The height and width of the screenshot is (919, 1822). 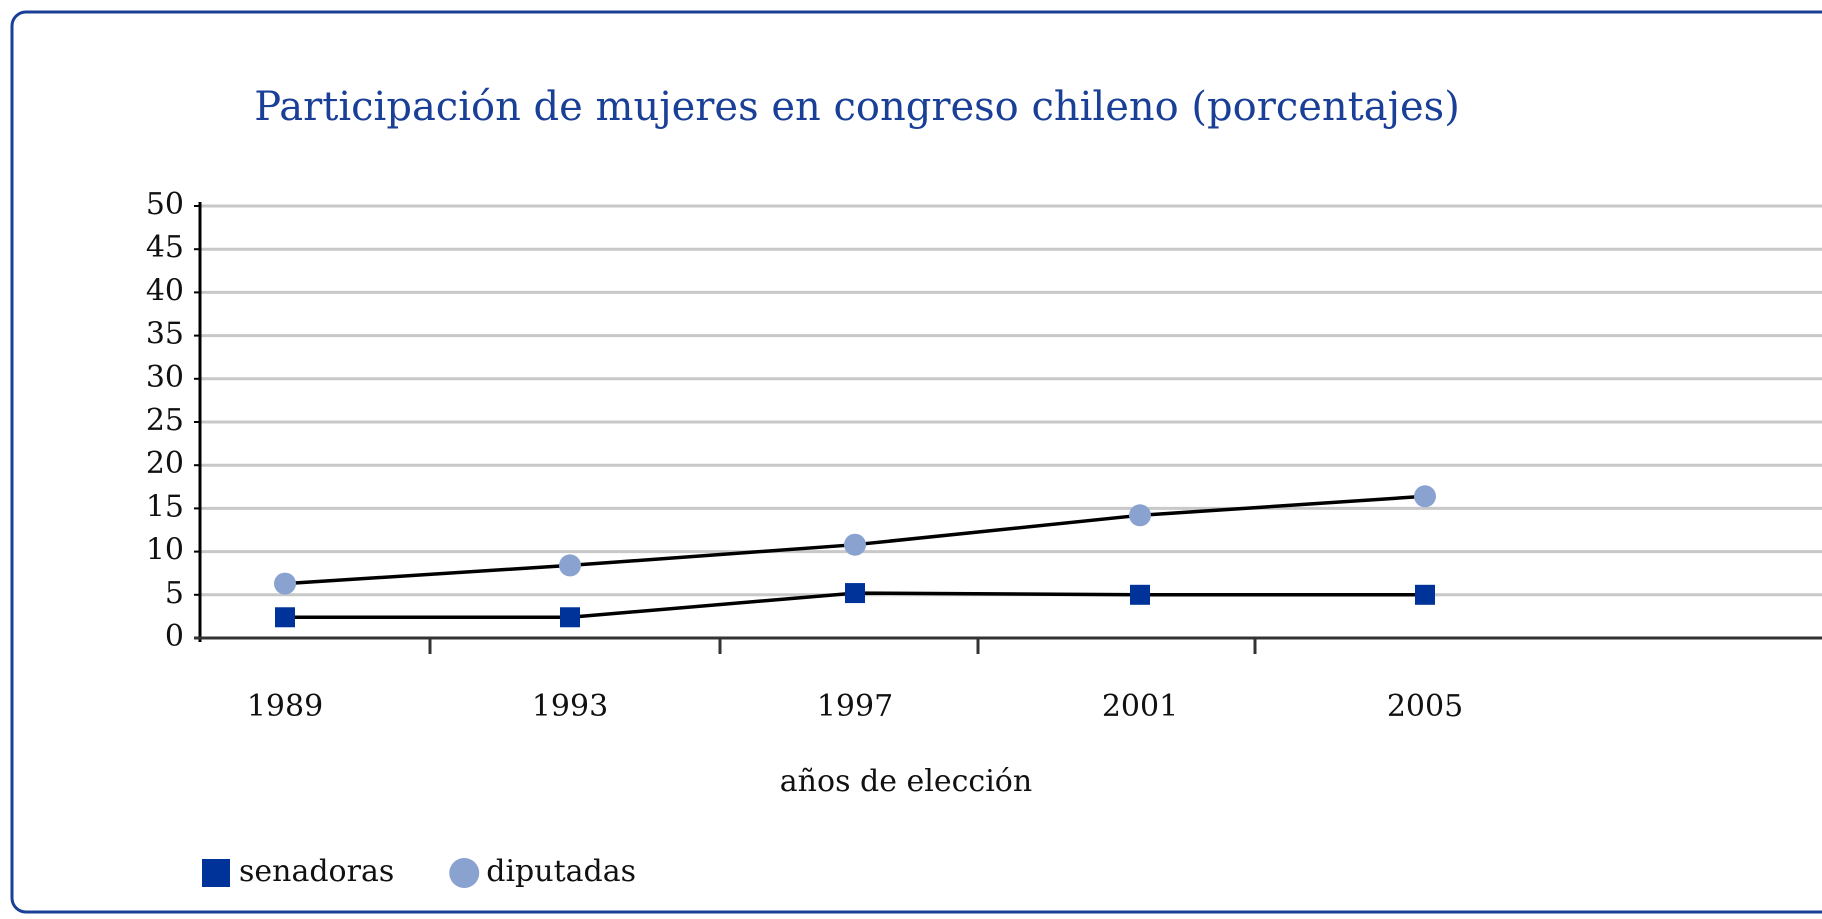 I want to click on x-tick-label: 2001, so click(x=1140, y=706).